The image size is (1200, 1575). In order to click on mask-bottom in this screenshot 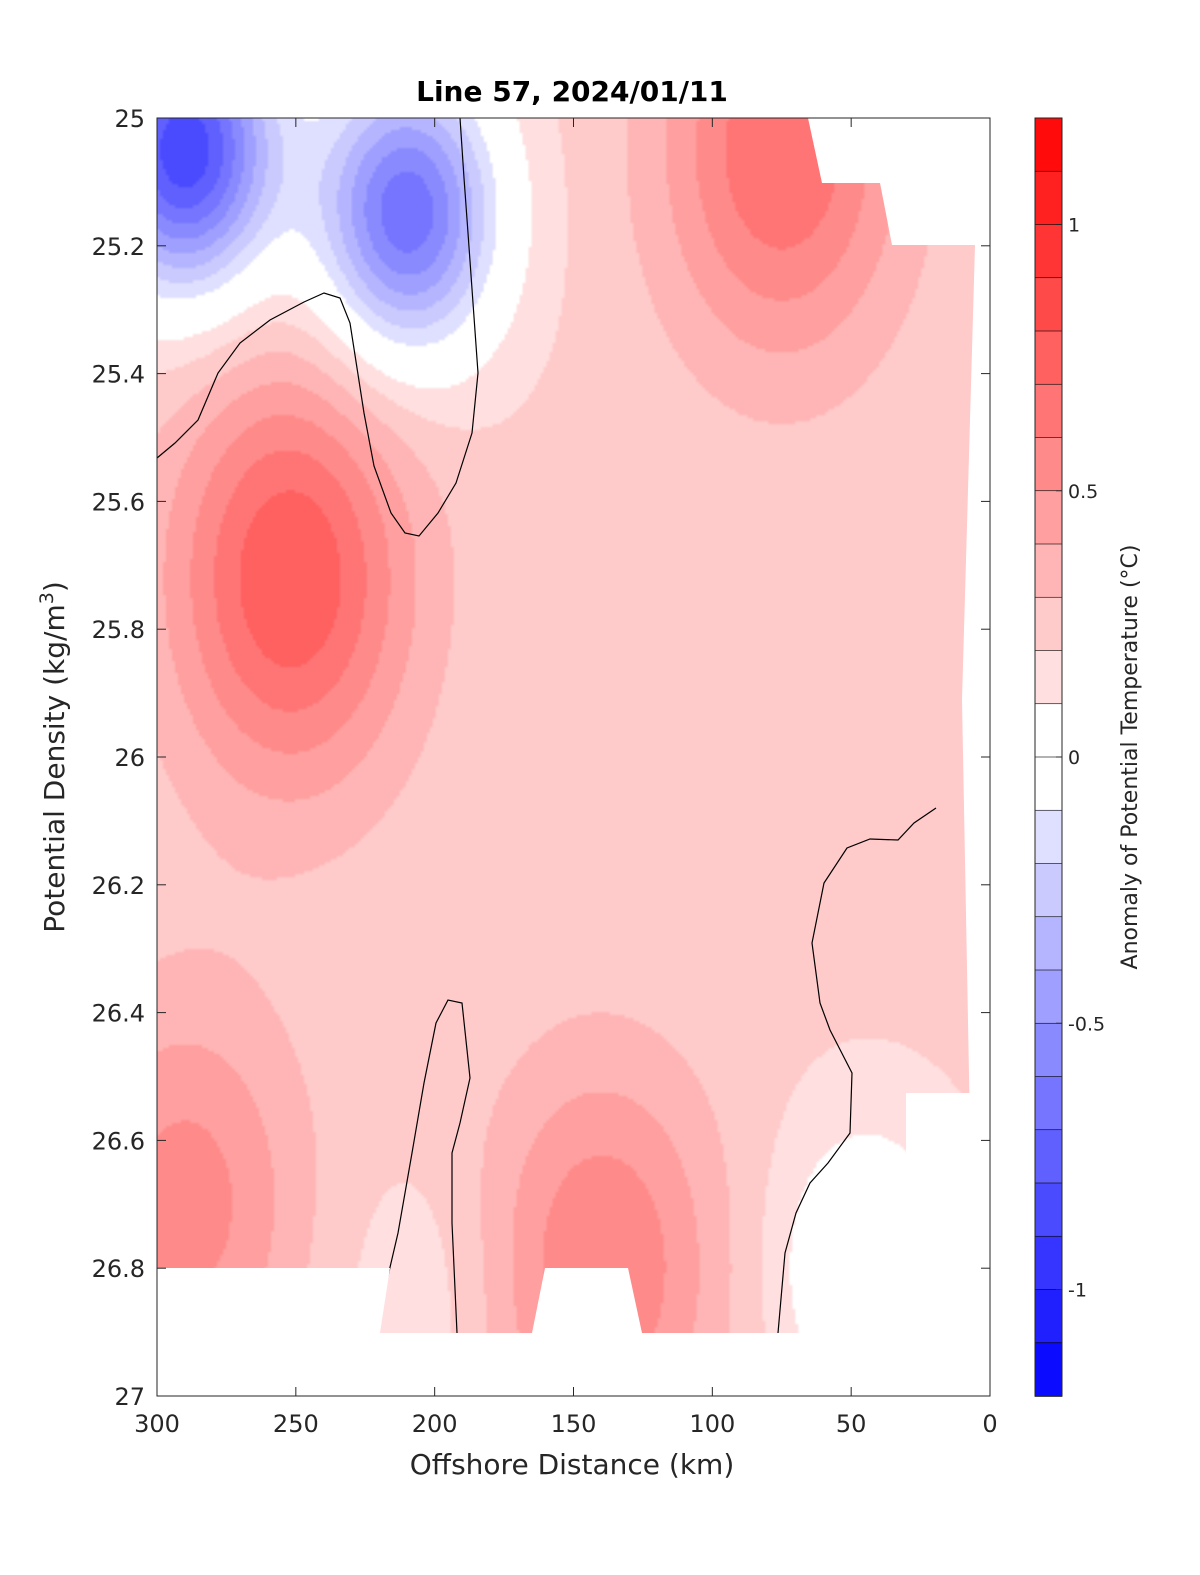, I will do `click(573, 1364)`.